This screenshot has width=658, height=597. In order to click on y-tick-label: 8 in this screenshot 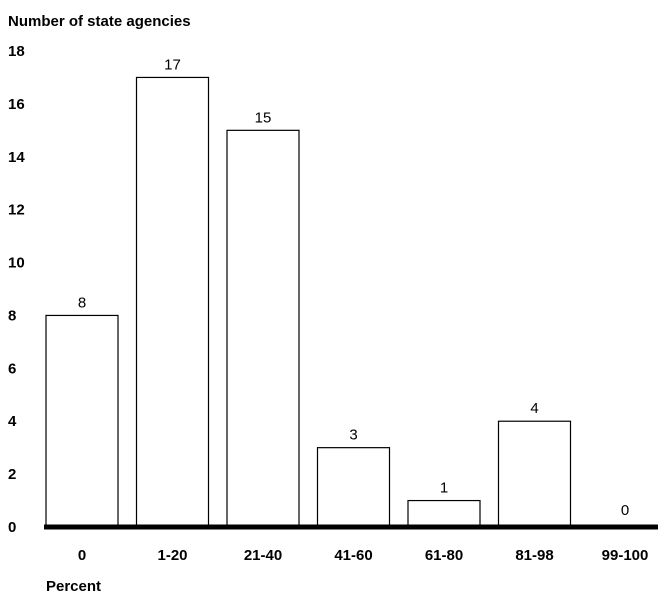, I will do `click(12, 315)`.